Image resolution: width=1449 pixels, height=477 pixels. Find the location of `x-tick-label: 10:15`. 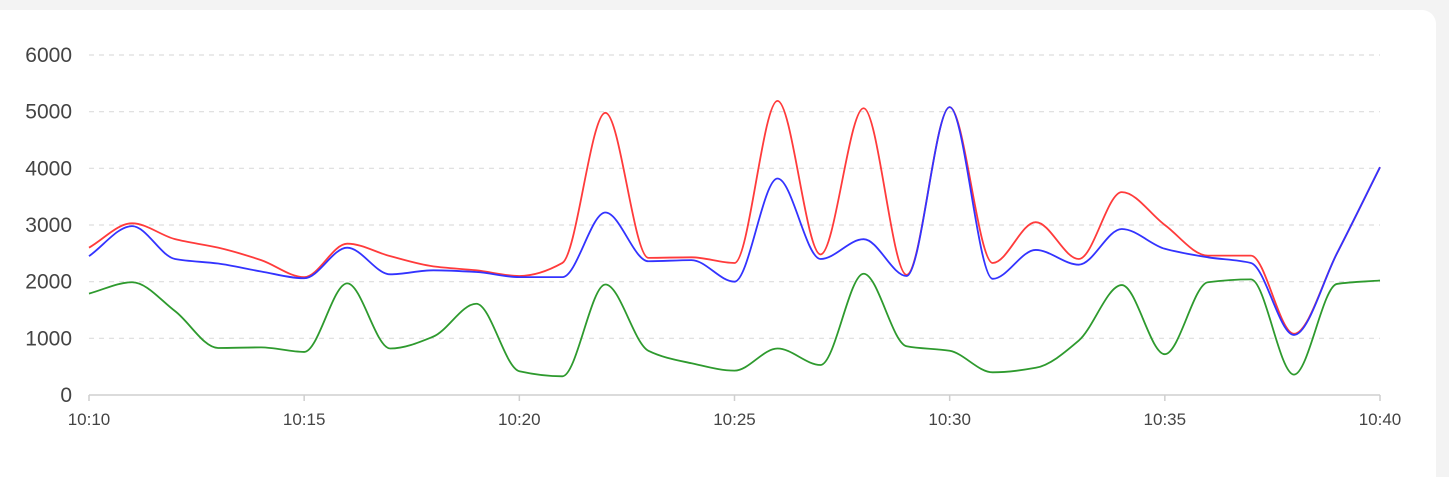

x-tick-label: 10:15 is located at coordinates (304, 419).